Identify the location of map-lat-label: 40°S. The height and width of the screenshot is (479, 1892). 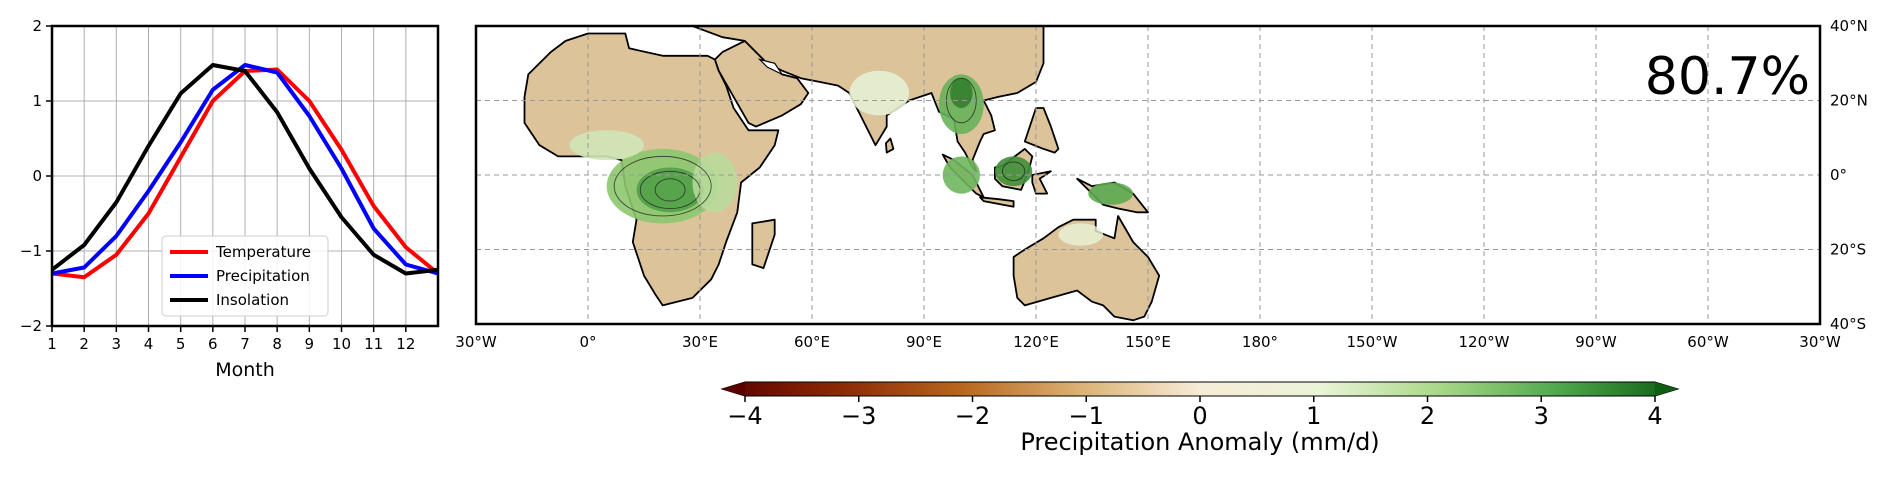
(1848, 324).